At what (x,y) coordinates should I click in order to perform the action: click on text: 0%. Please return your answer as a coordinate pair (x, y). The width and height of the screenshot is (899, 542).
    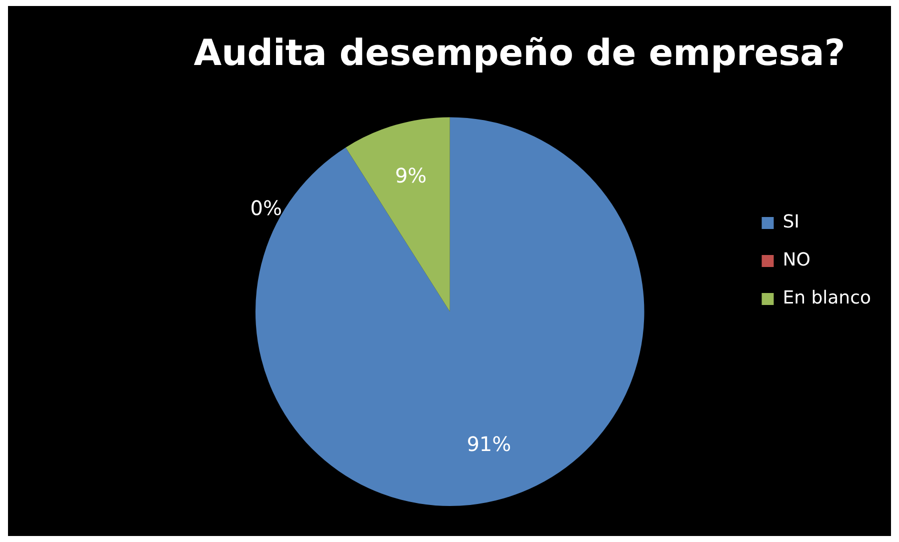
    Looking at the image, I should click on (266, 208).